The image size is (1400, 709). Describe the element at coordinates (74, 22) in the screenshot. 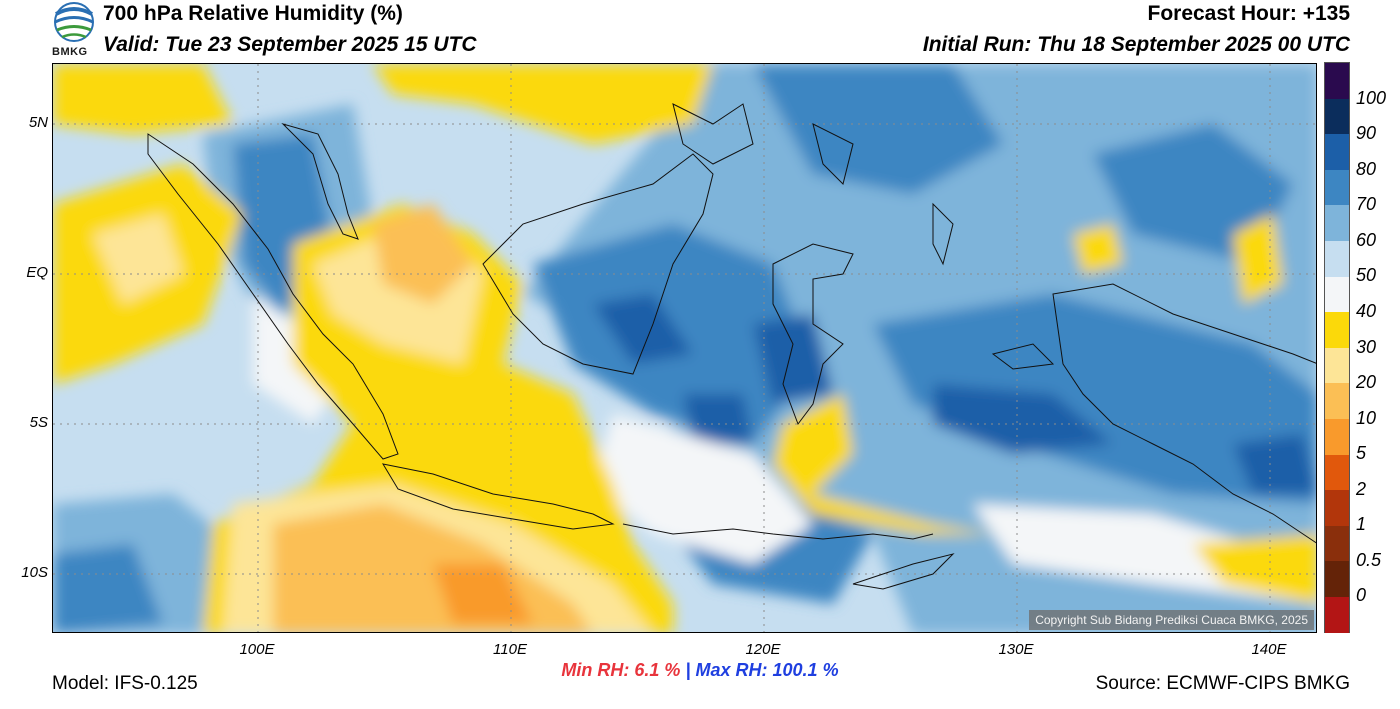

I see `bmkg-emblem-icon` at that location.